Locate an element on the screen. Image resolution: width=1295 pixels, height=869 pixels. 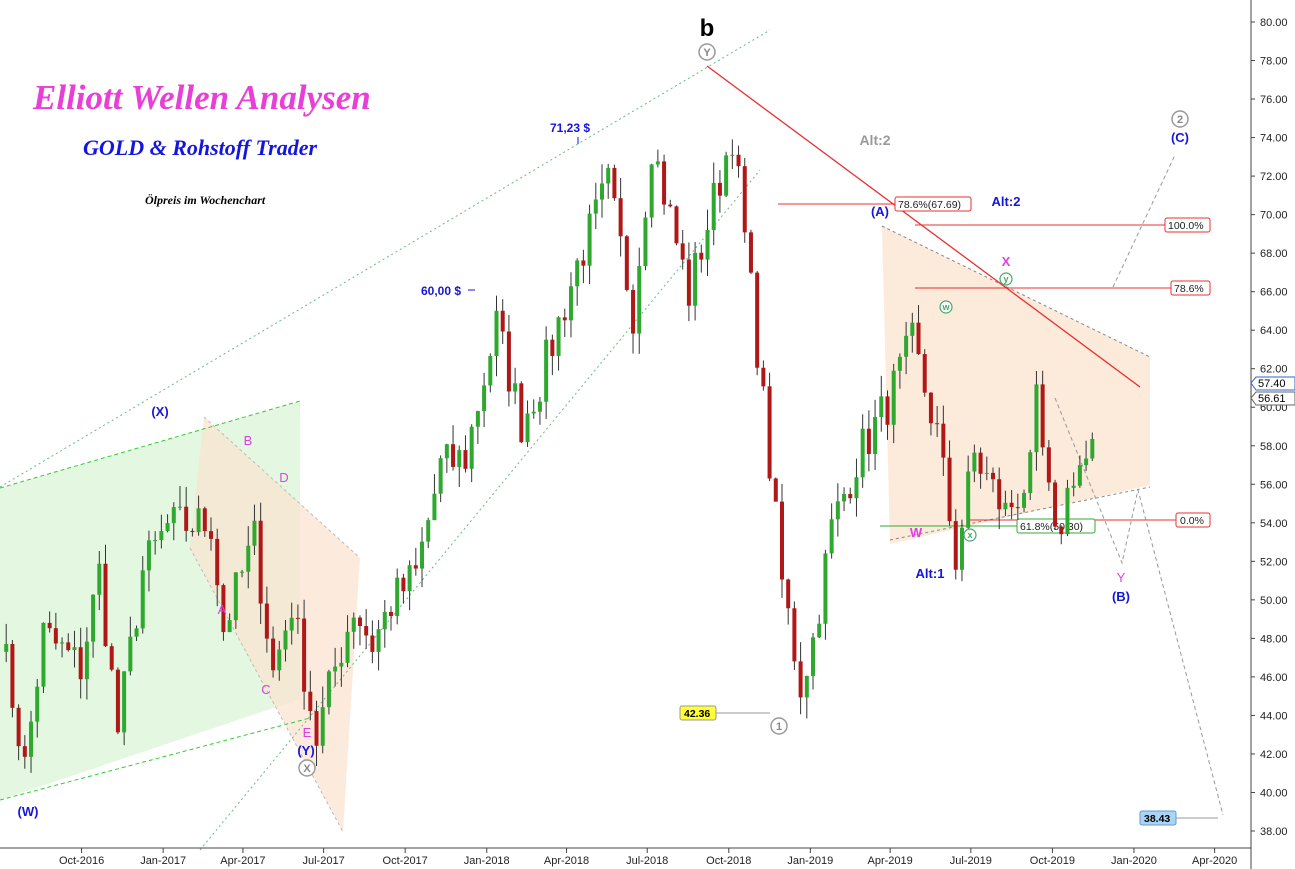
circ-X: X is located at coordinates (307, 769).